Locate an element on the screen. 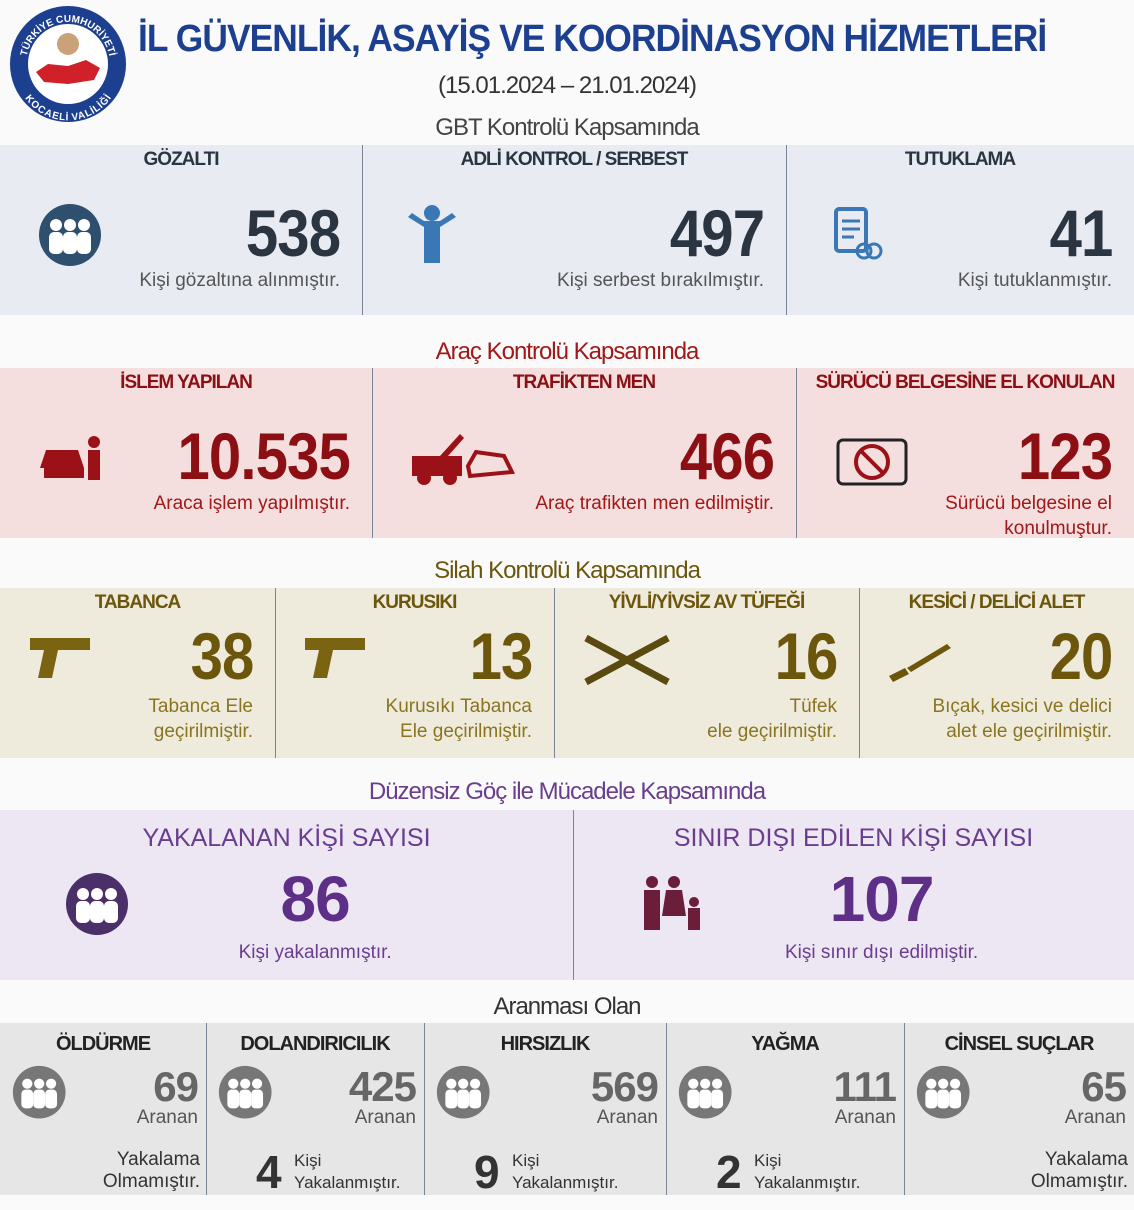 Image resolution: width=1134 pixels, height=1210 pixels. item-desc: Kişi sınır dışı edilmiştir. is located at coordinates (881, 952).